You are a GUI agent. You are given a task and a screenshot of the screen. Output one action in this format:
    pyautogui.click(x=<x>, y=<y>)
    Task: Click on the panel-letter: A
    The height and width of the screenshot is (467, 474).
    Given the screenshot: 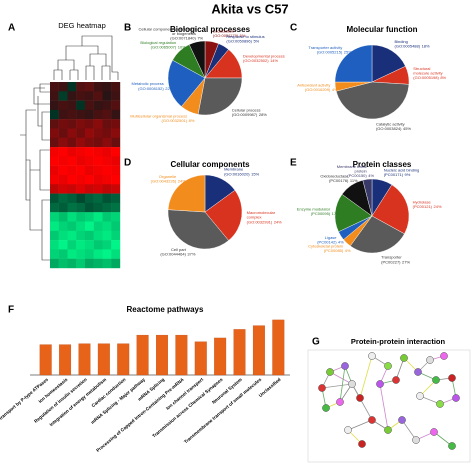 What is the action you would take?
    pyautogui.click(x=11, y=28)
    